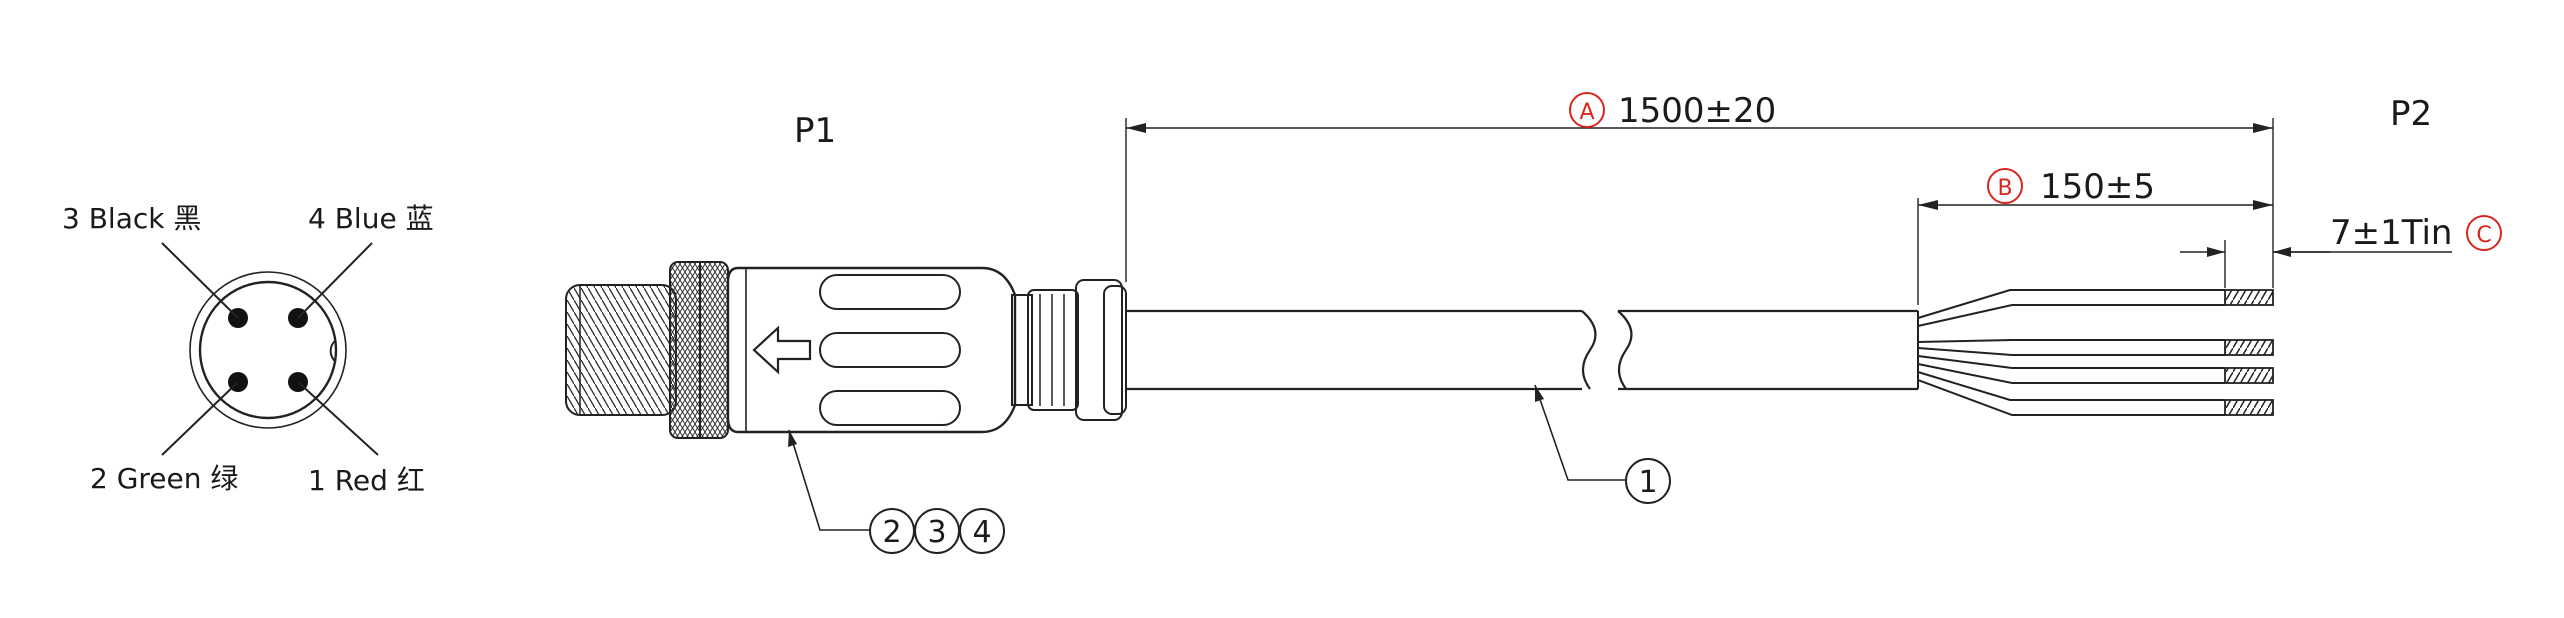 The image size is (2564, 618). I want to click on dimension-c-marker, so click(2484, 233).